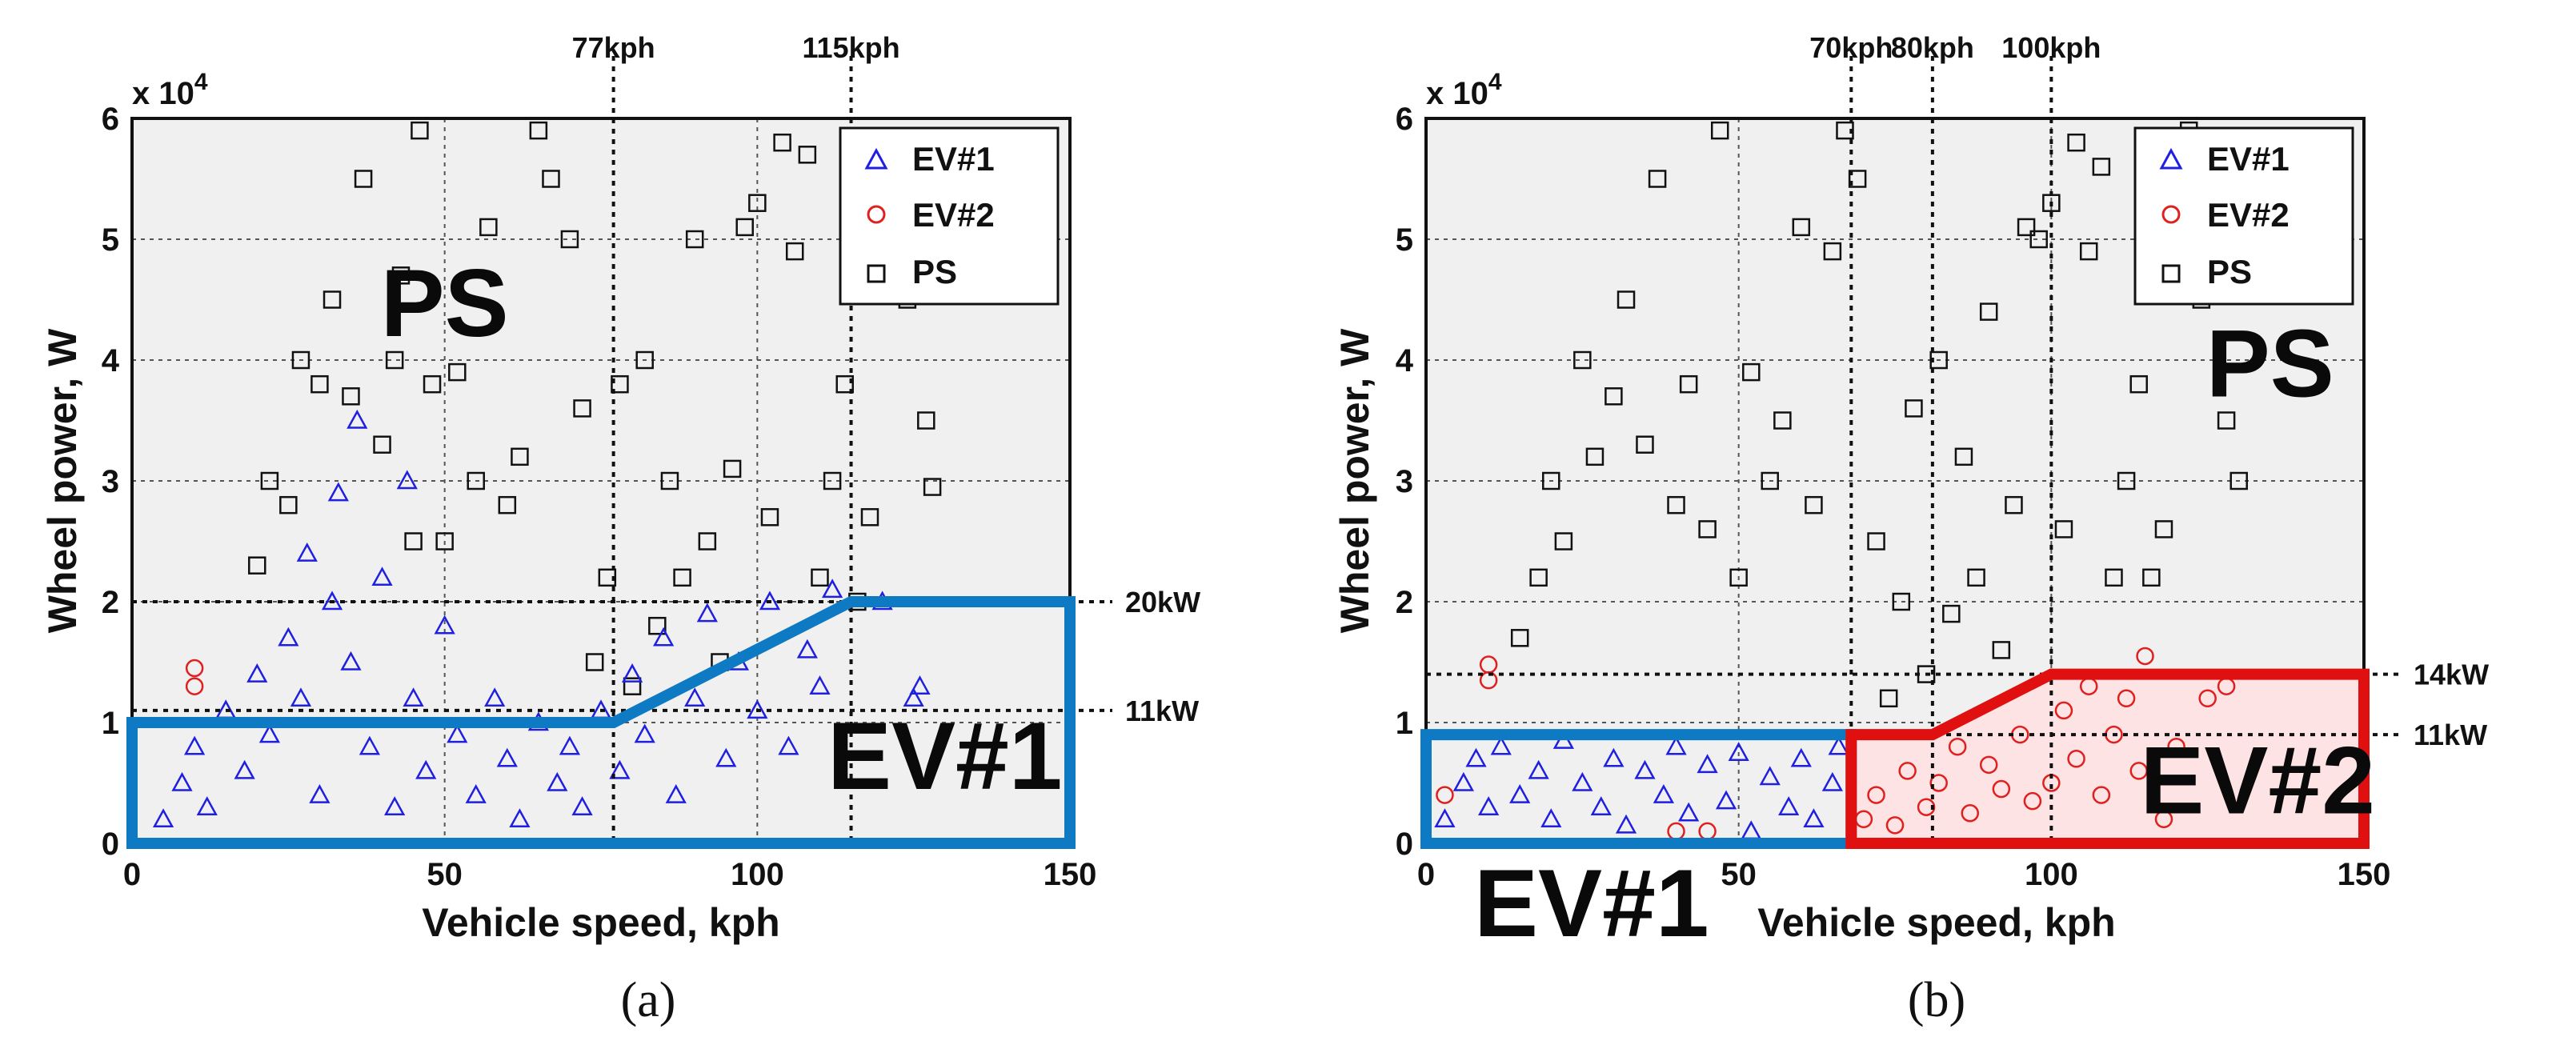 The height and width of the screenshot is (1057, 2576). What do you see at coordinates (1404, 240) in the screenshot?
I see `y-tick-label: 5` at bounding box center [1404, 240].